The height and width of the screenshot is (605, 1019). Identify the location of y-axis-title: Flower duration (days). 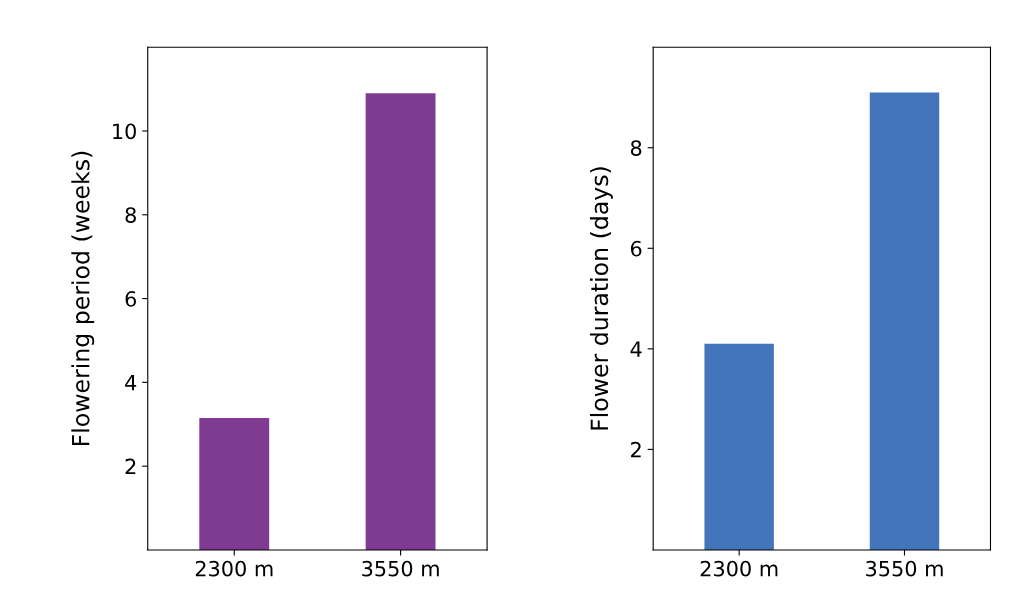
(601, 298).